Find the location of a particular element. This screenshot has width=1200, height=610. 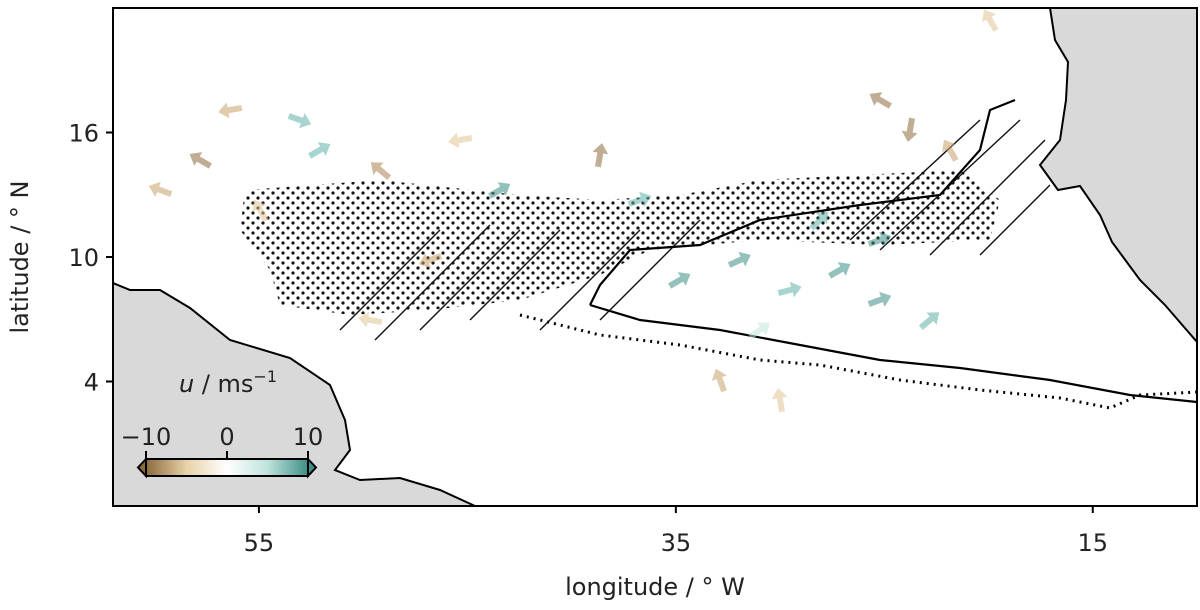

south-america is located at coordinates (294, 393).